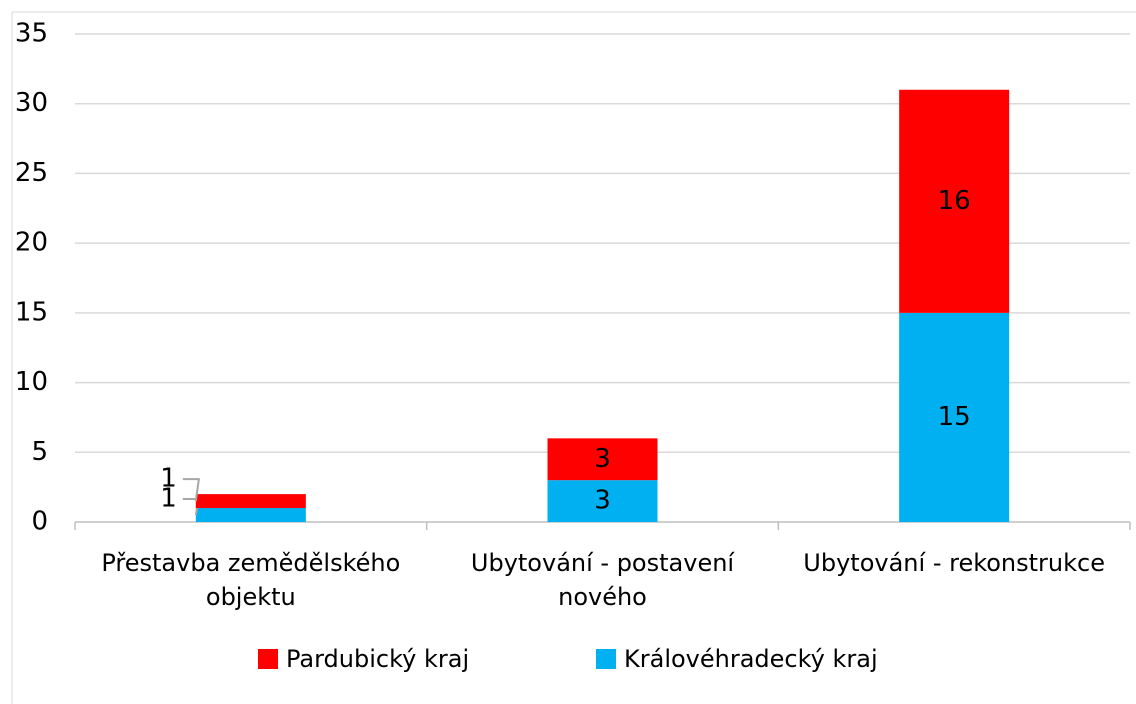 The width and height of the screenshot is (1136, 704). Describe the element at coordinates (954, 563) in the screenshot. I see `x-tick-label: Ubytování - rekonstrukce` at that location.